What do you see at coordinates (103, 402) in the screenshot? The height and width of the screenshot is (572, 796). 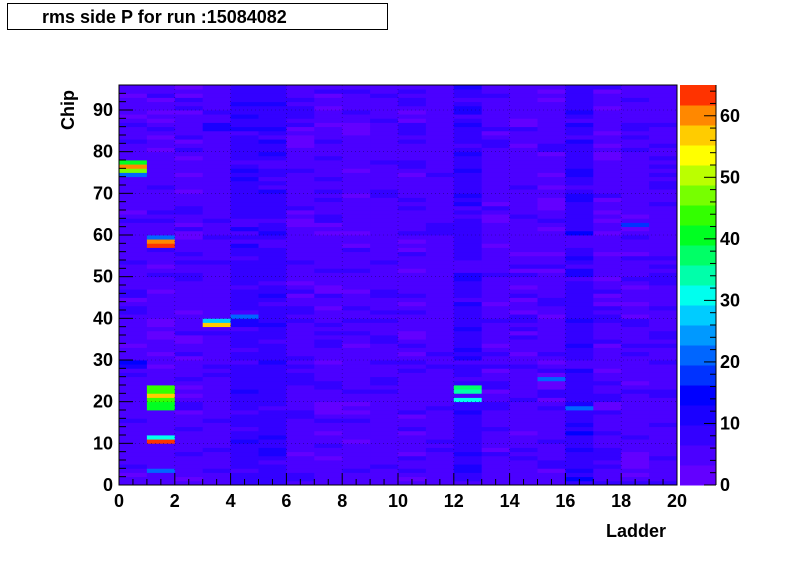 I see `y-tick-label: 20` at bounding box center [103, 402].